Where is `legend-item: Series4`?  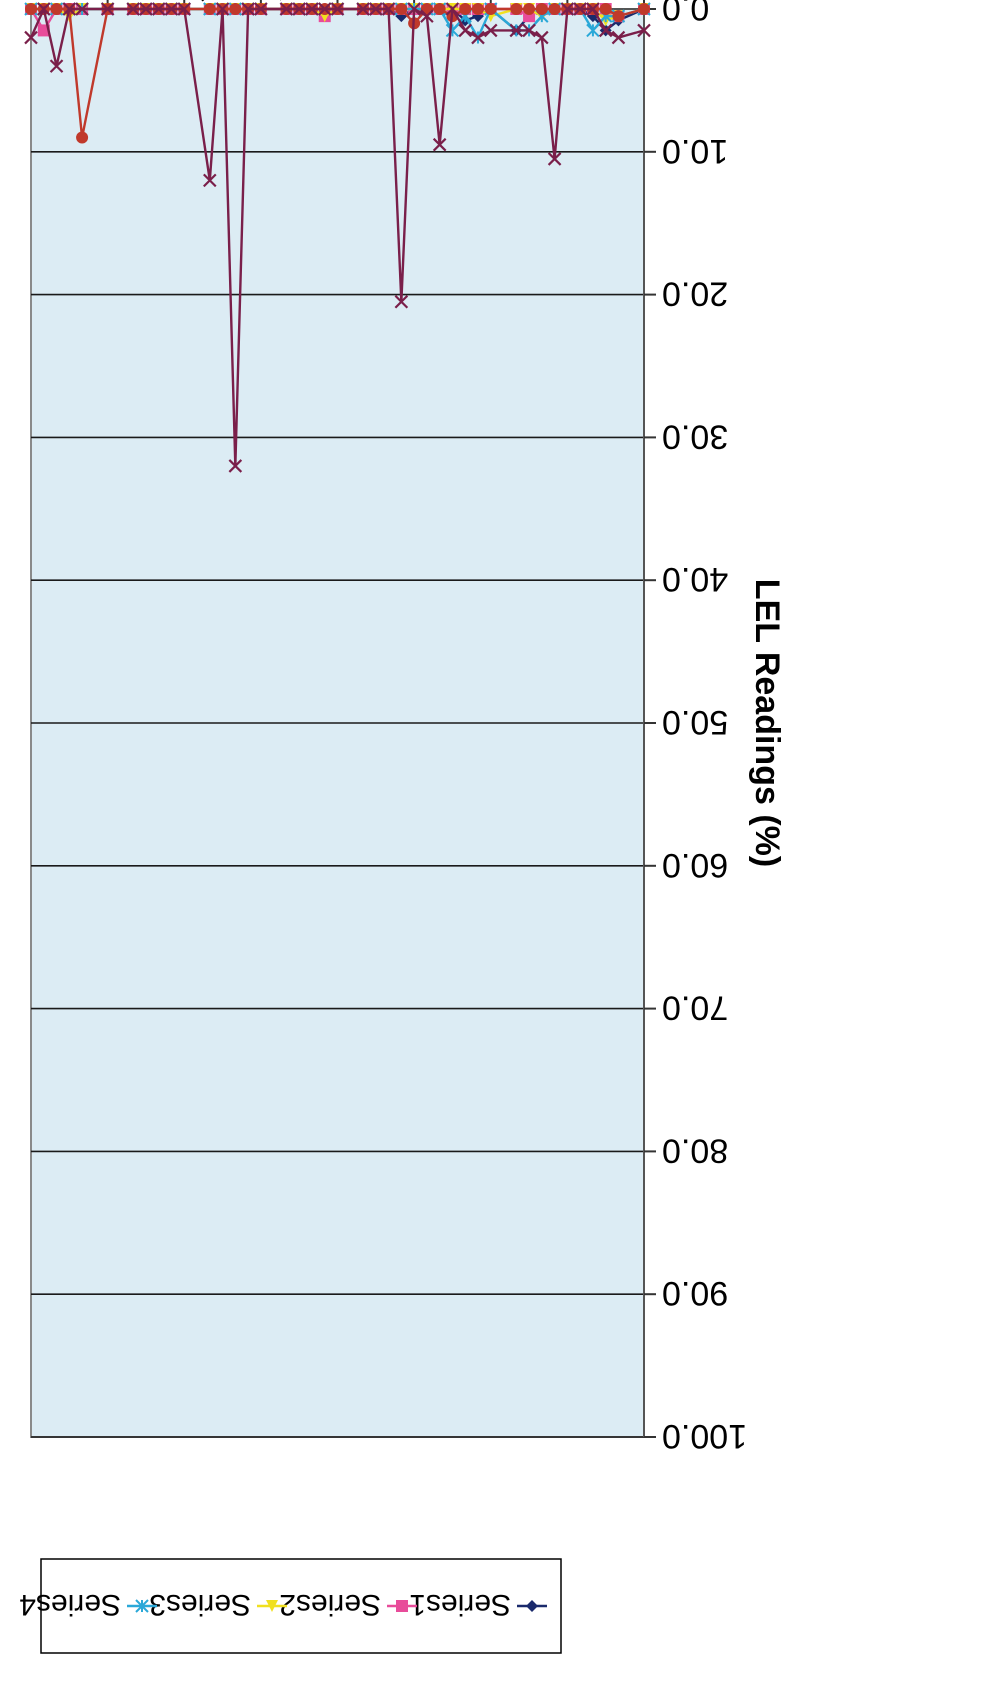
legend-item: Series4 is located at coordinates (88, 1604).